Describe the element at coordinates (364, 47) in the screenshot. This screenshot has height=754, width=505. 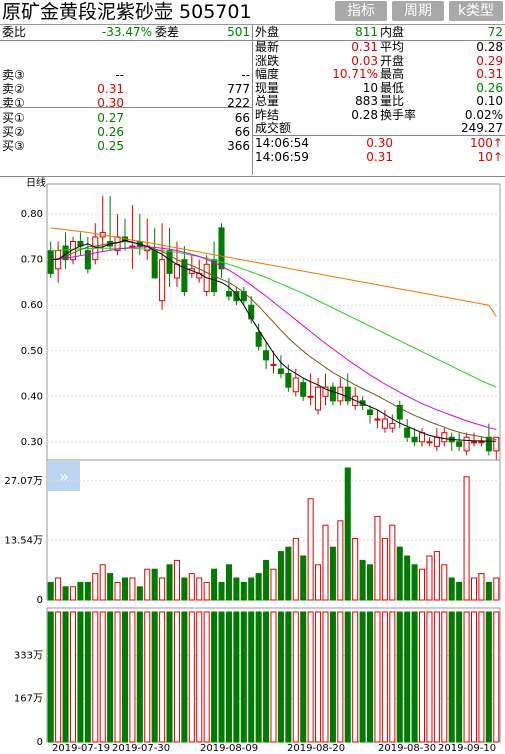
I see `stat-value: 0.31` at that location.